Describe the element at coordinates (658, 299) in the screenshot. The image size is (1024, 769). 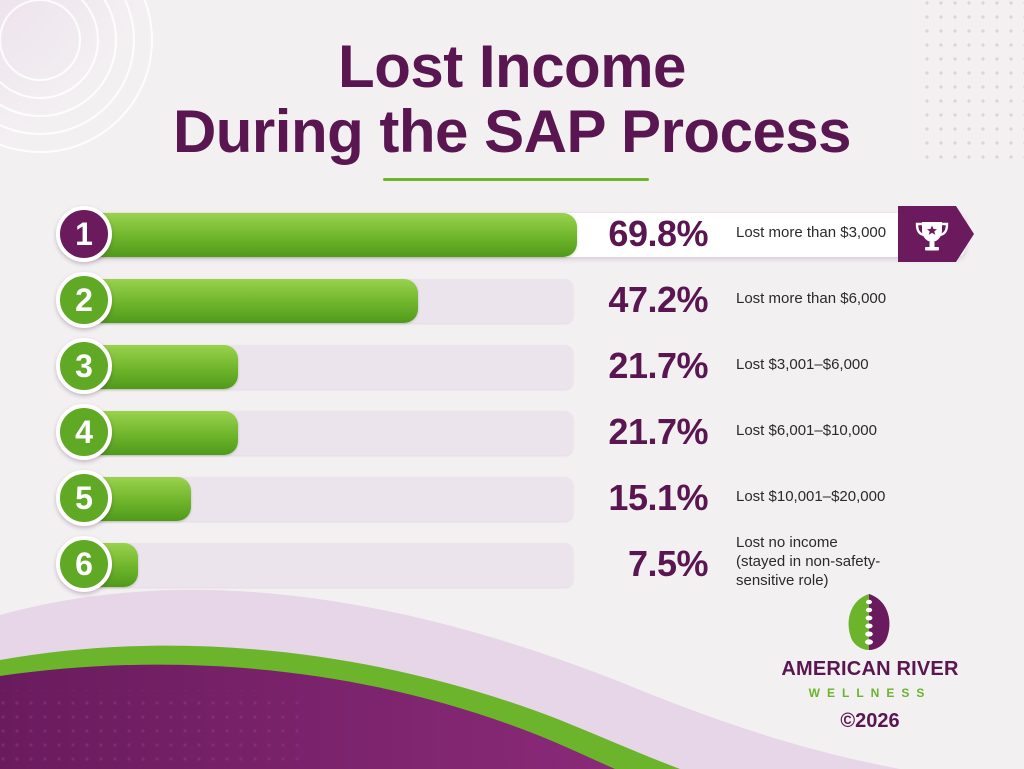
I see `value-label: 47.2%` at that location.